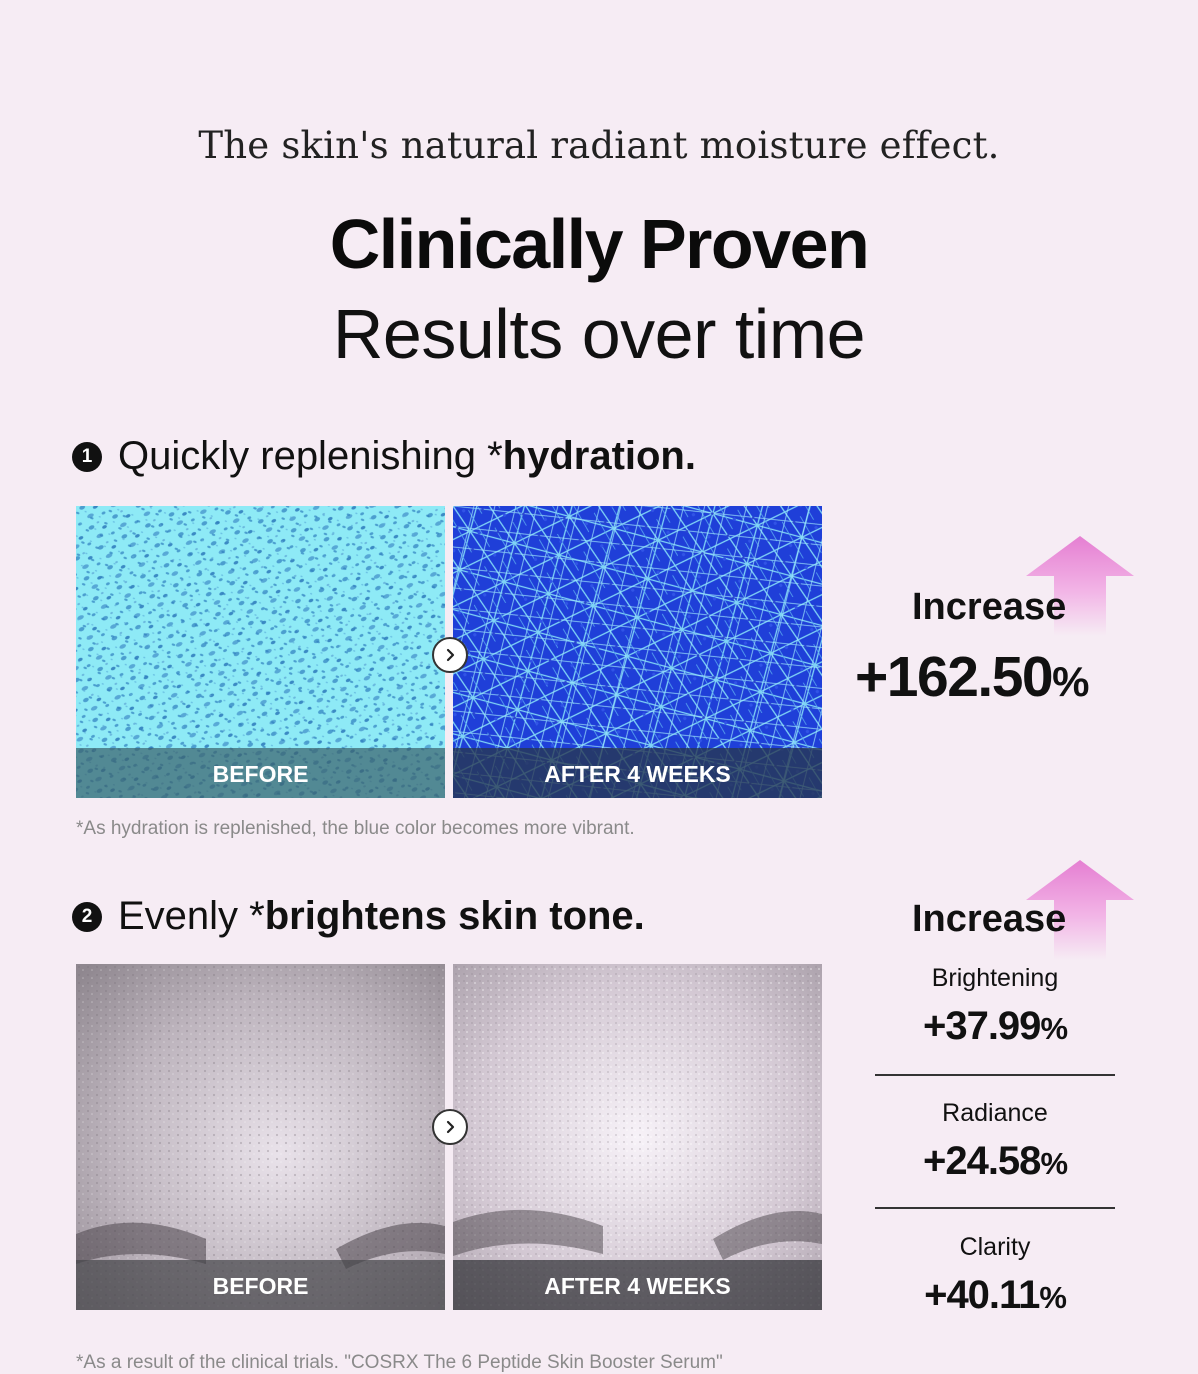 The image size is (1198, 1374). Describe the element at coordinates (260, 652) in the screenshot. I see `hydration-before-photo: BEFORE` at that location.